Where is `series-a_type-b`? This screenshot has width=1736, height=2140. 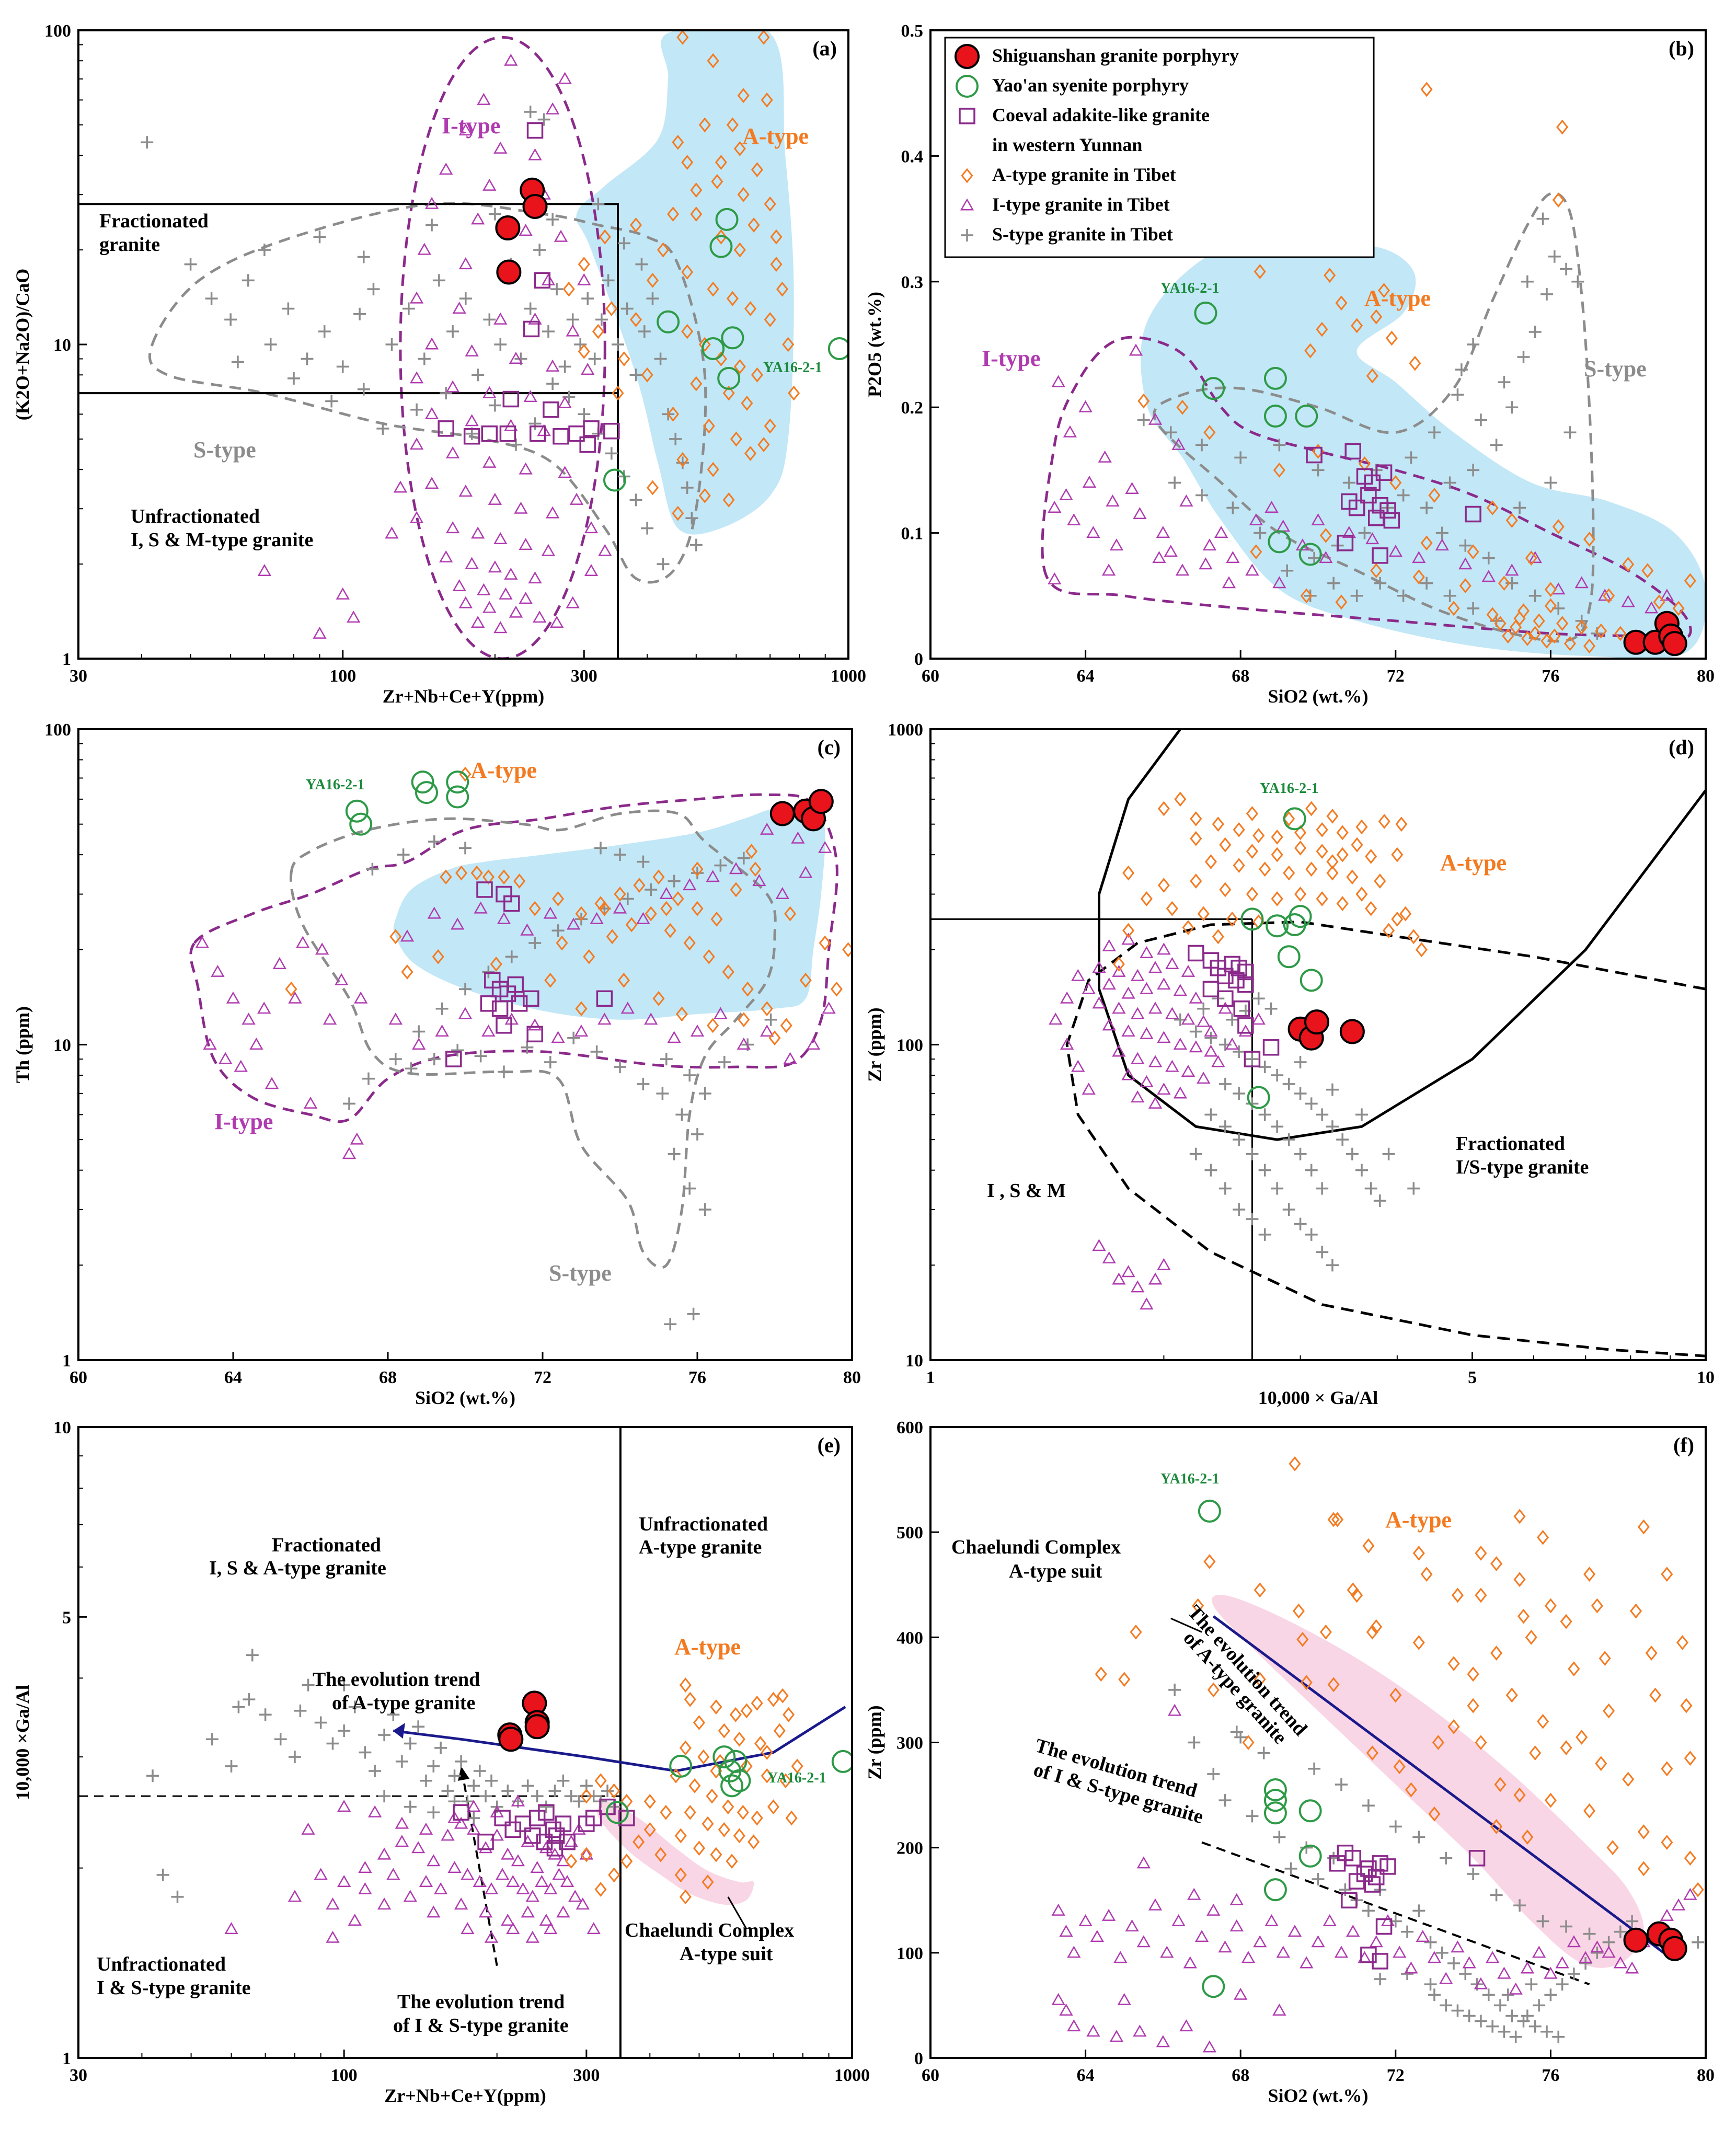
series-a_type-b is located at coordinates (1416, 368).